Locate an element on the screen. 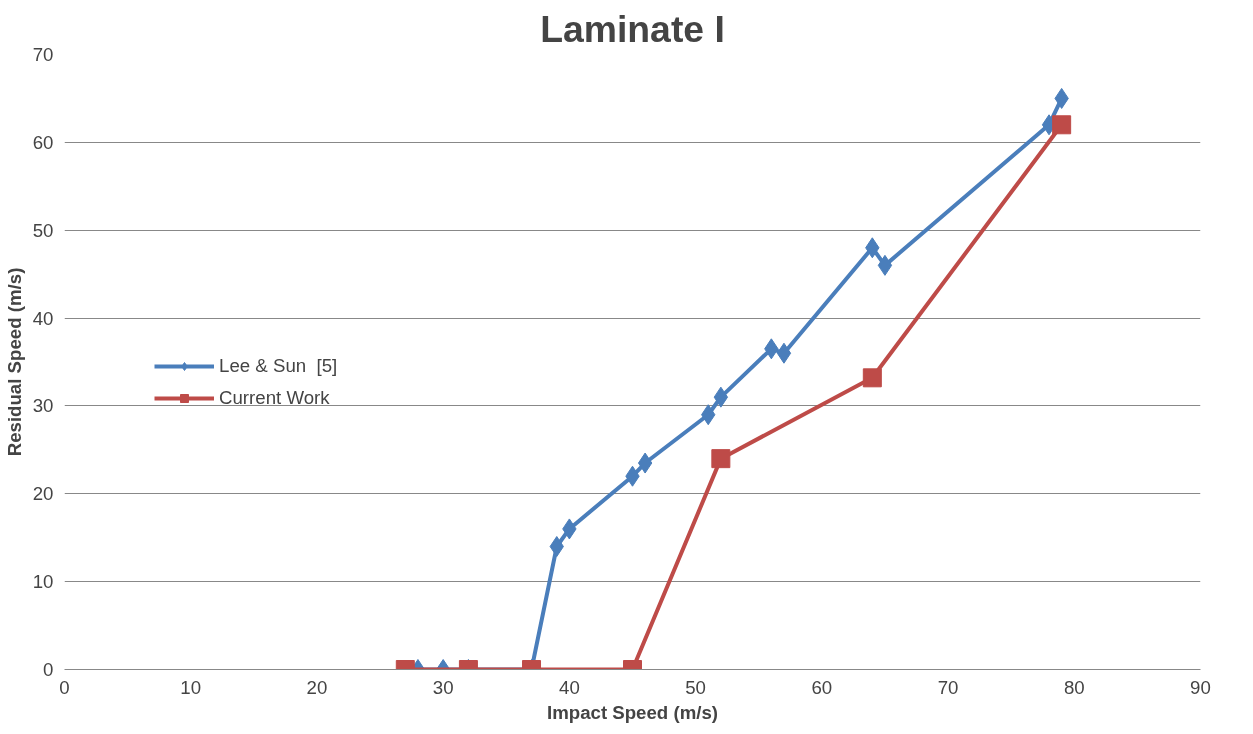 The image size is (1253, 734). chart-title: Laminate I is located at coordinates (632, 28).